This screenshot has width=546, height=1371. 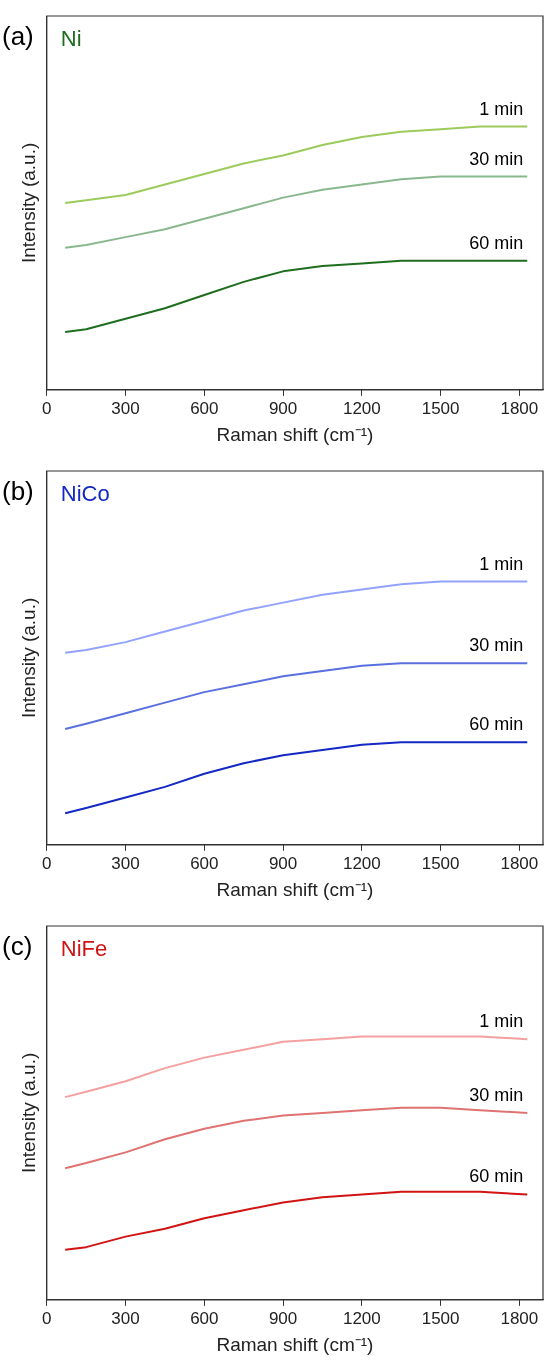 What do you see at coordinates (18, 36) in the screenshot?
I see `text: (a)` at bounding box center [18, 36].